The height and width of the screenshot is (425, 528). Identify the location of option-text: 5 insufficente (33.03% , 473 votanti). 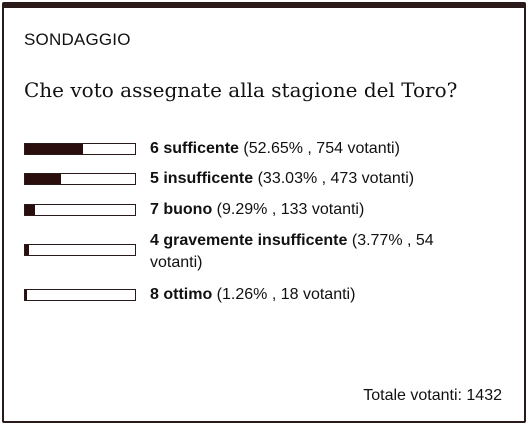
(327, 179).